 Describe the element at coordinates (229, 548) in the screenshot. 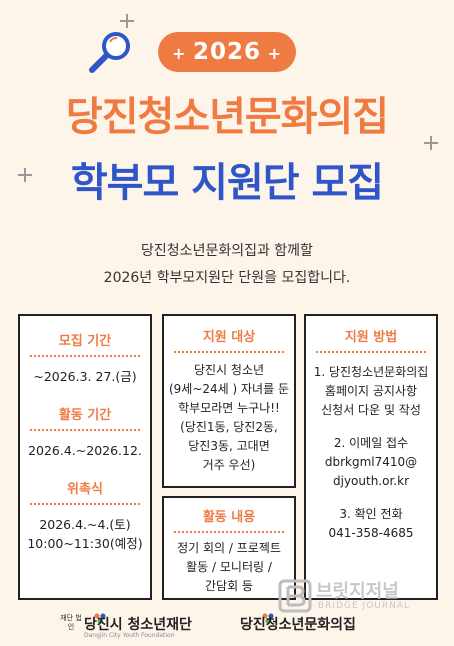

I see `activity-card: 활동 내용 정기 회의 / 프로젝트 활동 / 모니터링 / 간담회 등` at that location.